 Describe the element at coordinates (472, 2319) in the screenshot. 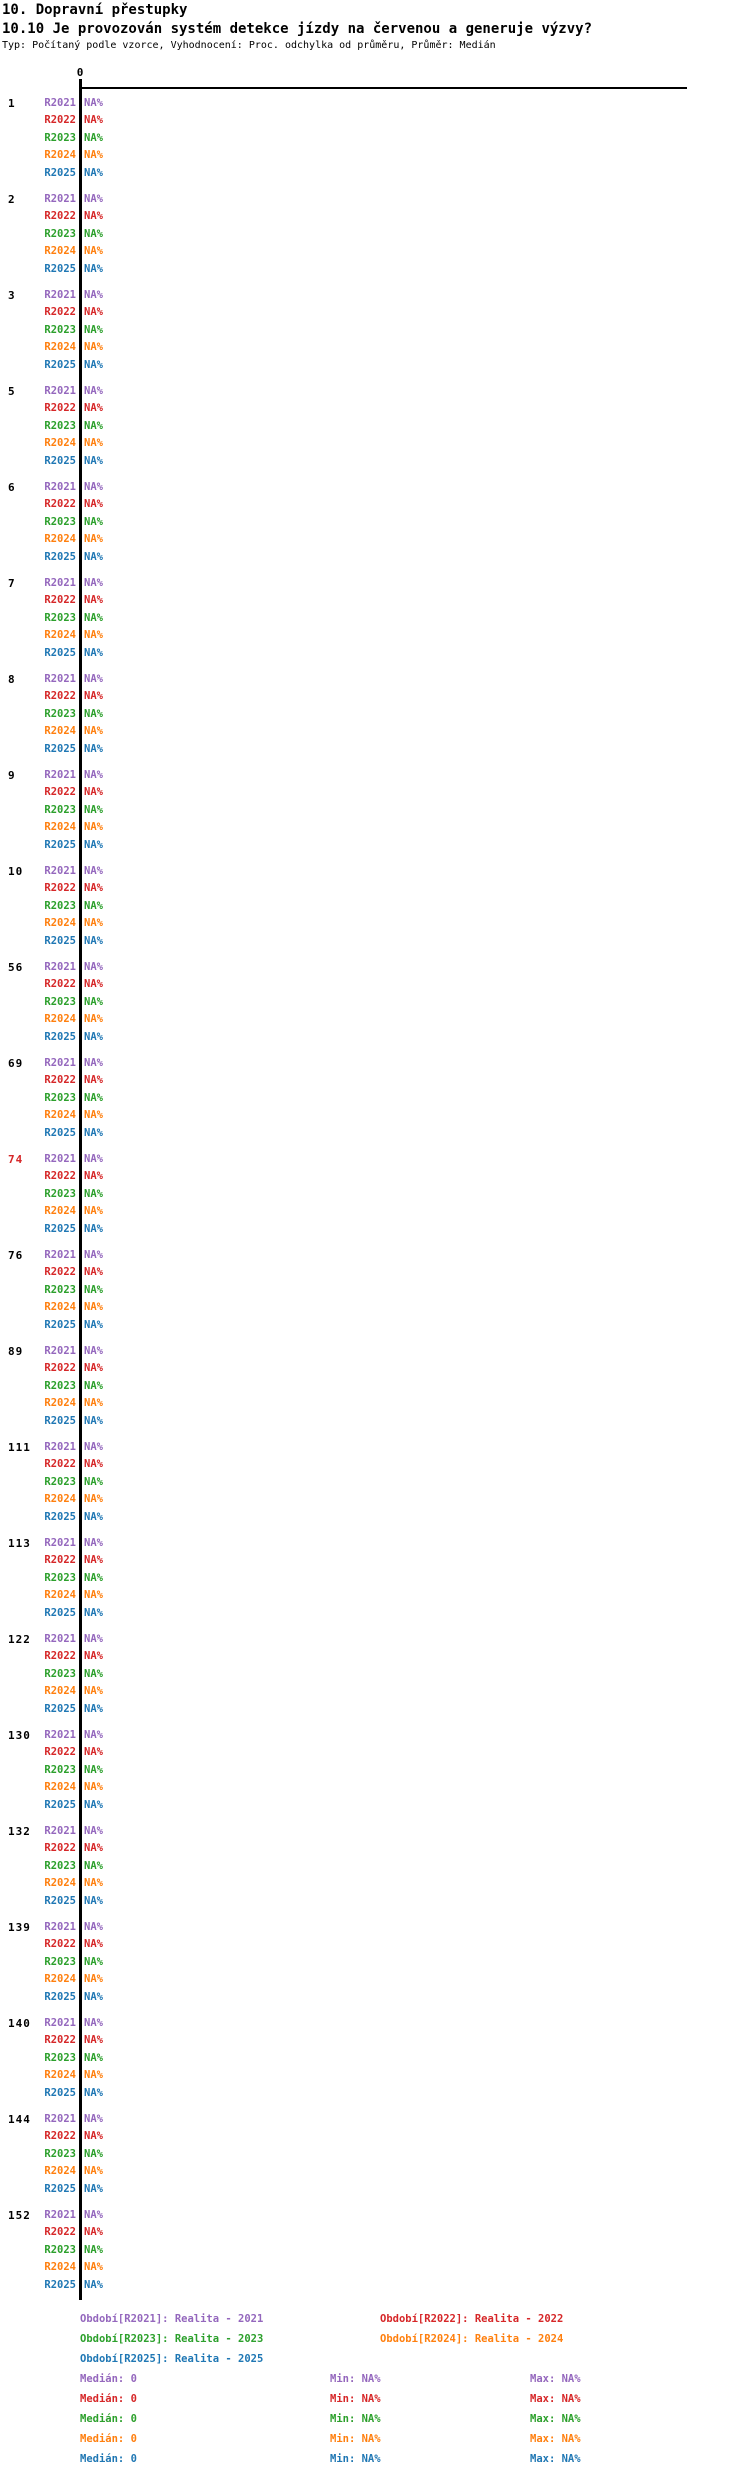

I see `legend-period-R2022: Období[R2022]: Realita - 2022` at that location.